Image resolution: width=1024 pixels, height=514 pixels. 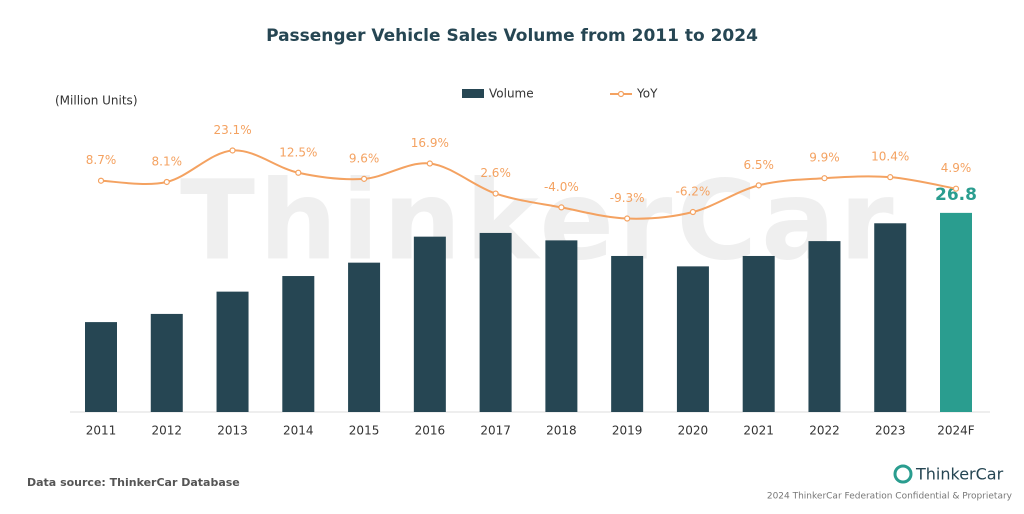 I want to click on yoy-label: 23.1%, so click(x=232, y=130).